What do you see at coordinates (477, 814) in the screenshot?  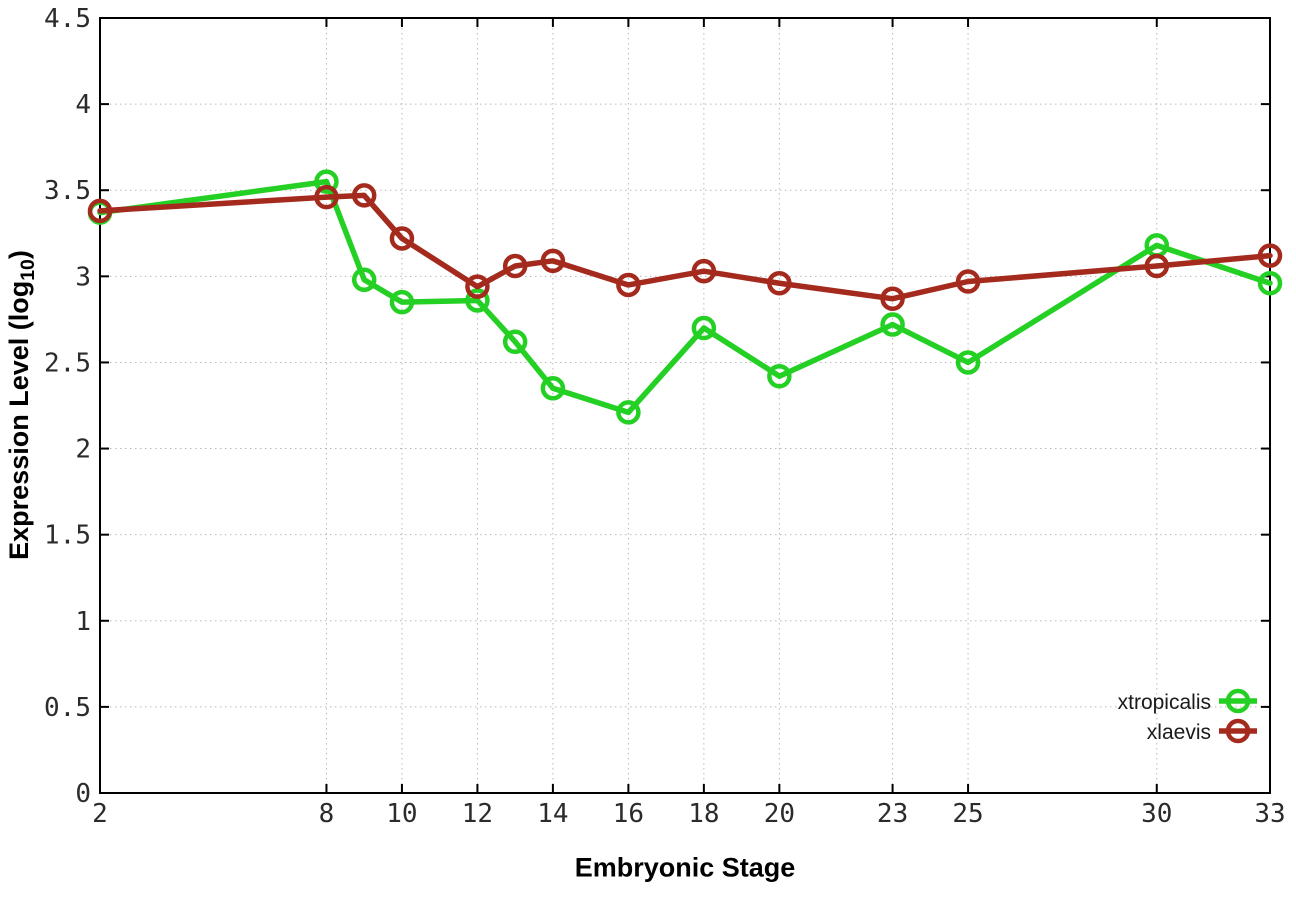 I see `x-tick-label: 12` at bounding box center [477, 814].